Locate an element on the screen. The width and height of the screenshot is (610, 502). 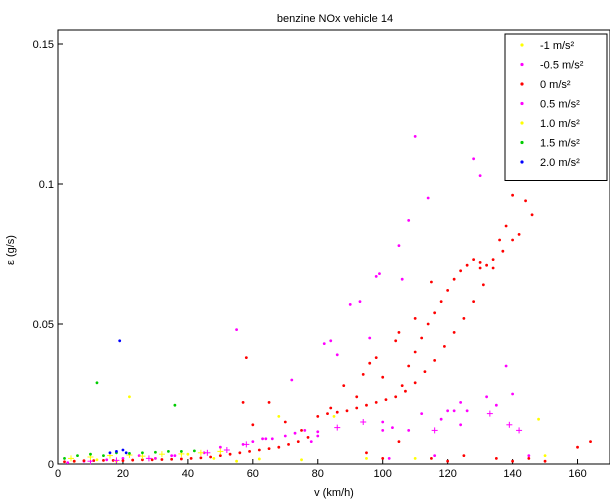
x-tick-label: 160 is located at coordinates (577, 474).